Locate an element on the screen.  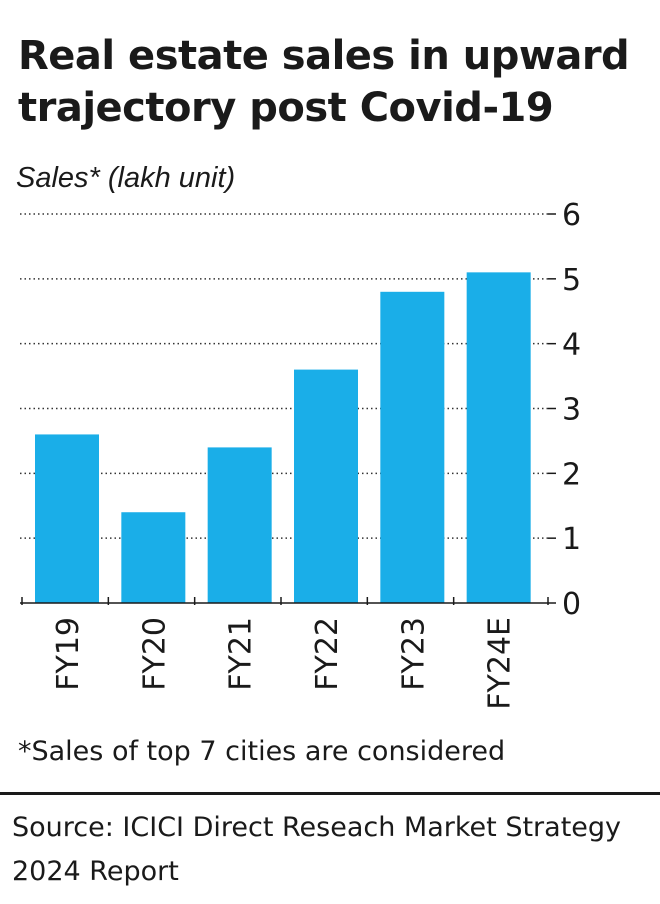
y-tick-label: 2 is located at coordinates (571, 474).